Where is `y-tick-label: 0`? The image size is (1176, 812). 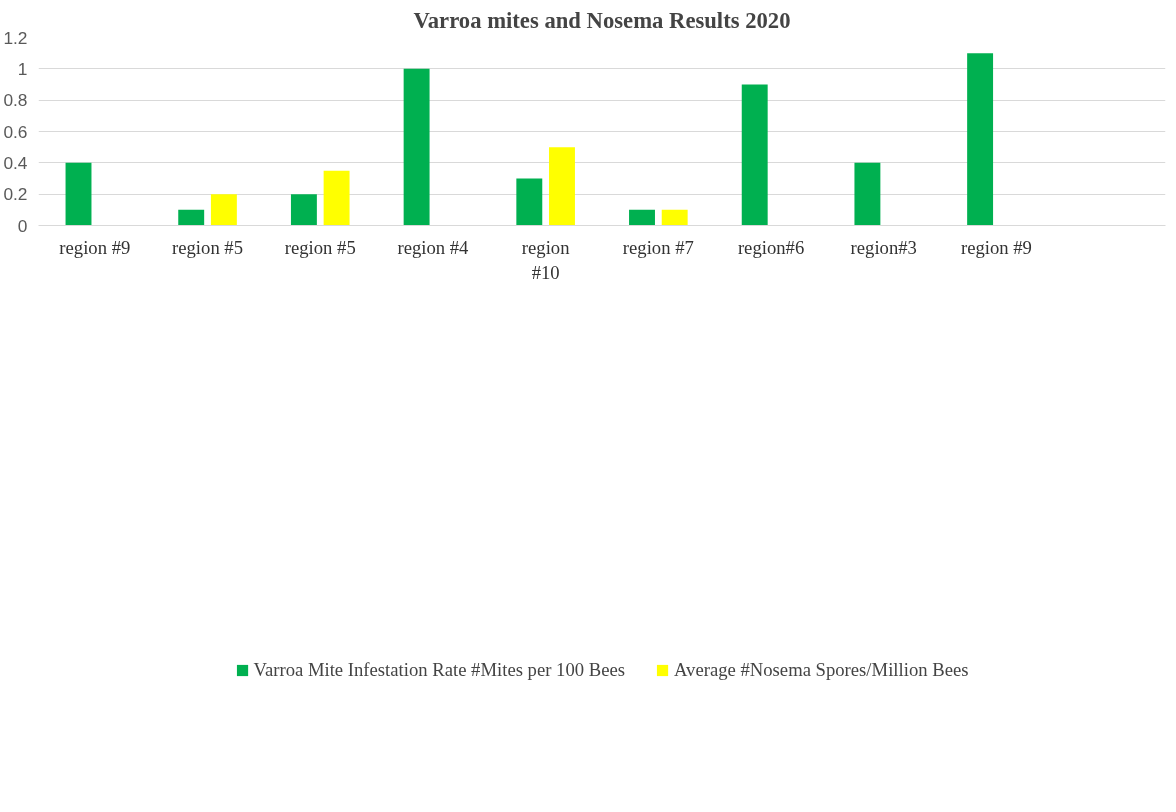
y-tick-label: 0 is located at coordinates (22, 225).